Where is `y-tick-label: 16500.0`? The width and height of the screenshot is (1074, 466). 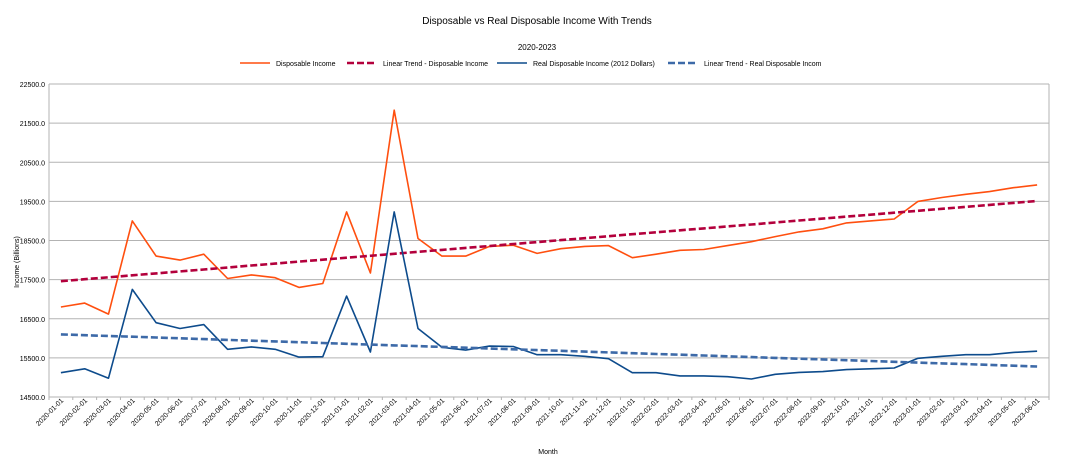 y-tick-label: 16500.0 is located at coordinates (32, 320).